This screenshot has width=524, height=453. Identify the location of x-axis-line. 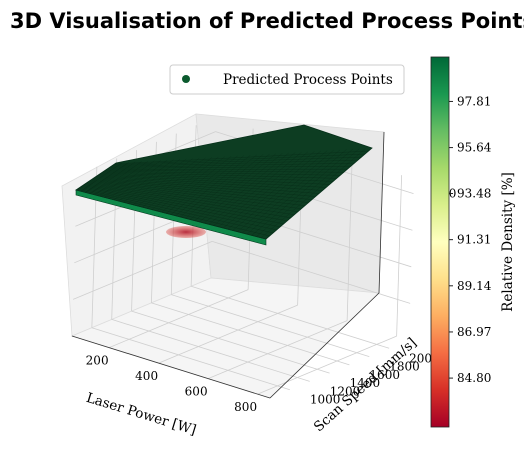
(171, 367).